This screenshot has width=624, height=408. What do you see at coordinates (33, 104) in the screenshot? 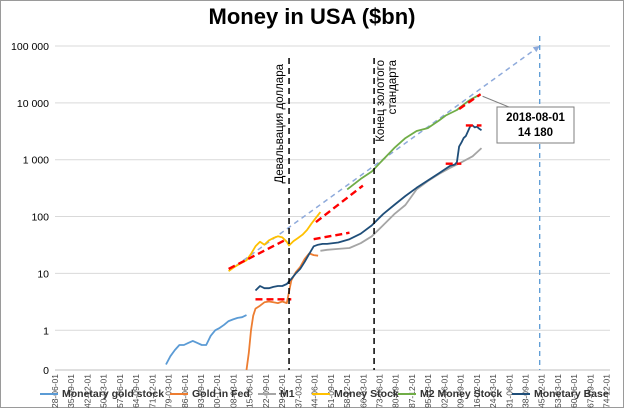
I see `y-tick-label: 10 000` at bounding box center [33, 104].